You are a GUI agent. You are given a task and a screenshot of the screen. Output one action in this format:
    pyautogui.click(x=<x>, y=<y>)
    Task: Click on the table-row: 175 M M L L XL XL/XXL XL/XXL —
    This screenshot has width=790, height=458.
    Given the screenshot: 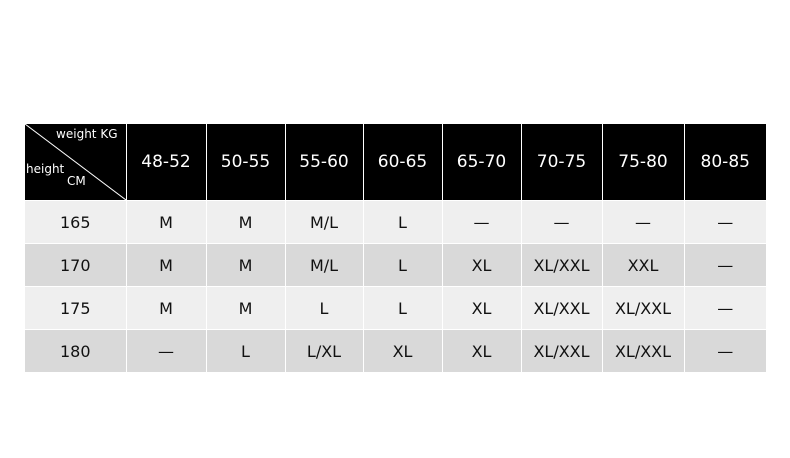 What is the action you would take?
    pyautogui.click(x=395, y=308)
    